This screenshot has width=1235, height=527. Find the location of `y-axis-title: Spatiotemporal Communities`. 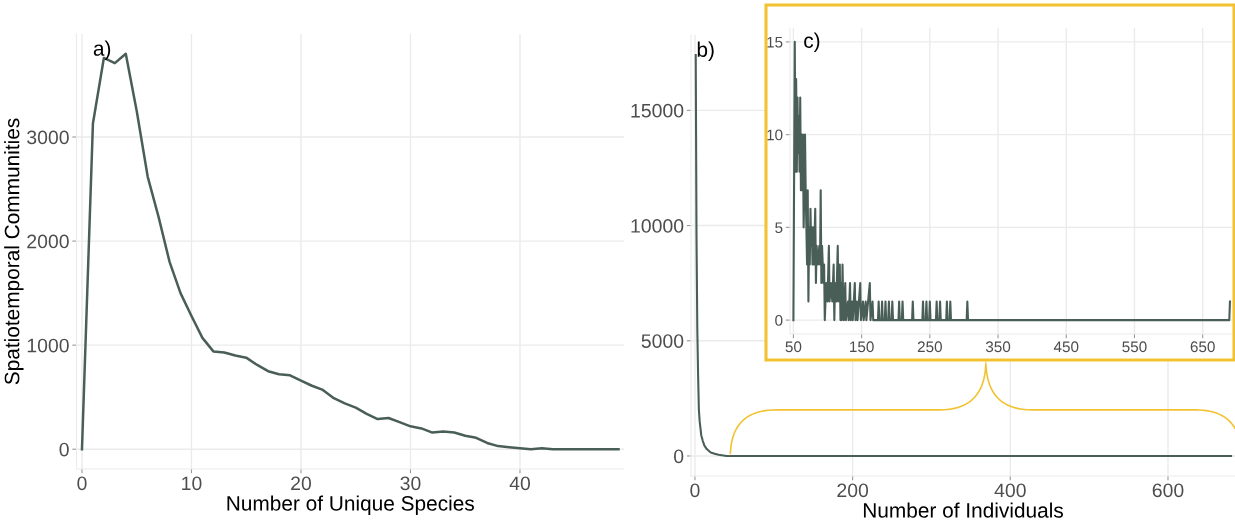

y-axis-title: Spatiotemporal Communities is located at coordinates (14, 251).